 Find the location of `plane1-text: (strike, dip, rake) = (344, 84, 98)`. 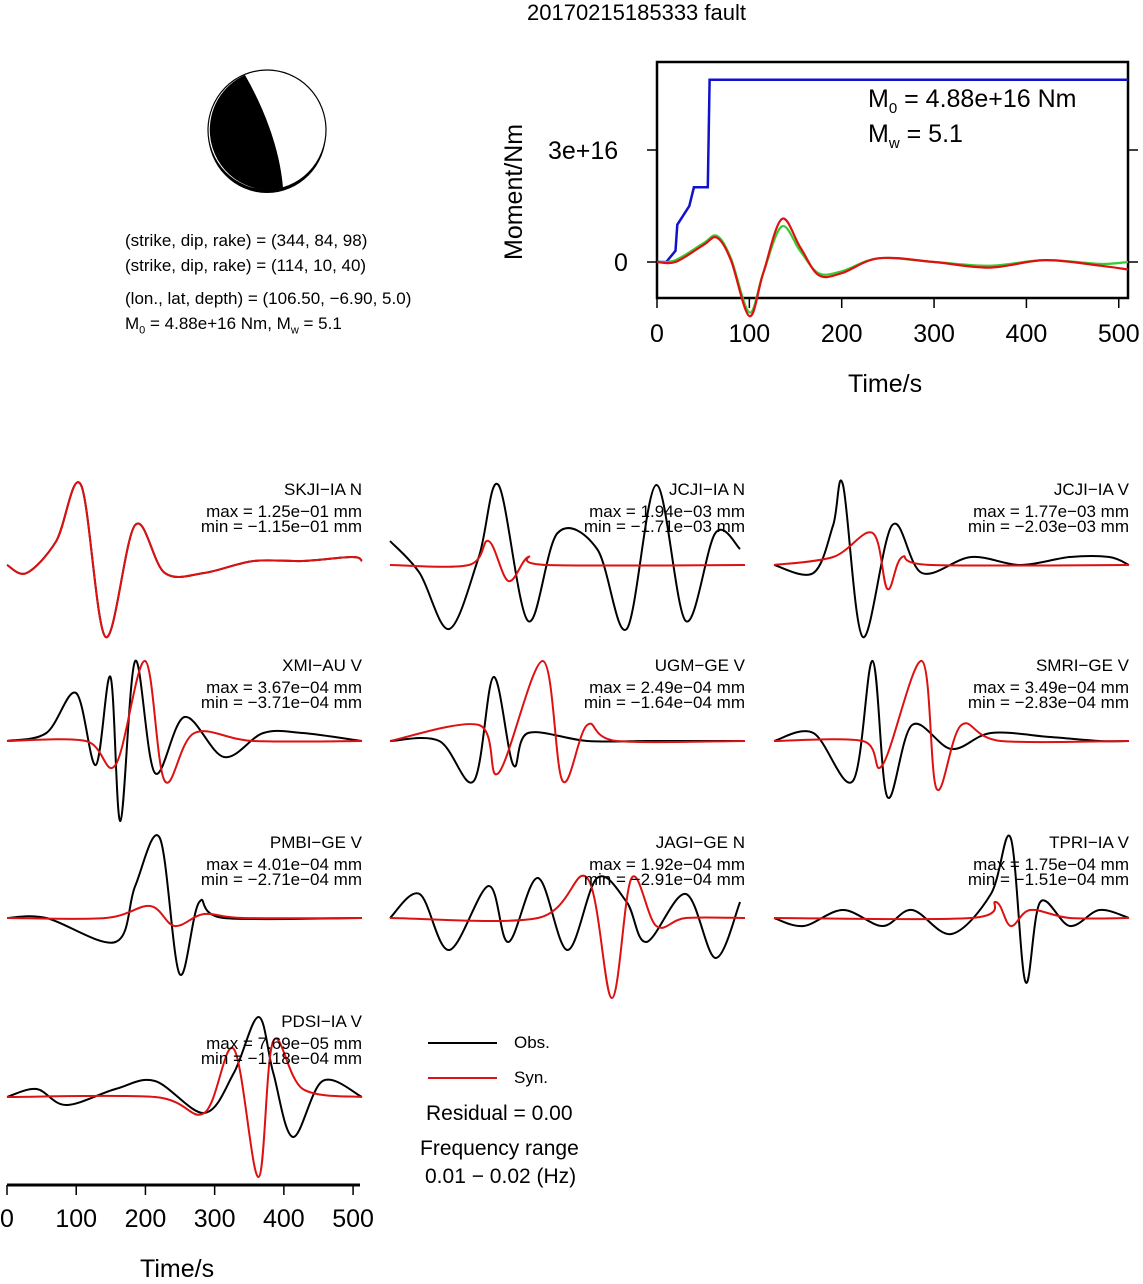

plane1-text: (strike, dip, rake) = (344, 84, 98) is located at coordinates (246, 240).